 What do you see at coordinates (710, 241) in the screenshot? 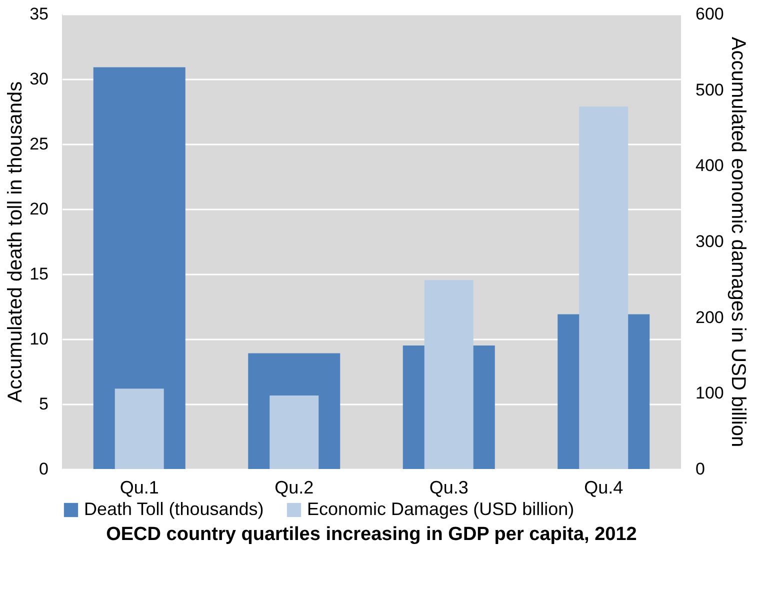
I see `y2-tick-label: 300` at bounding box center [710, 241].